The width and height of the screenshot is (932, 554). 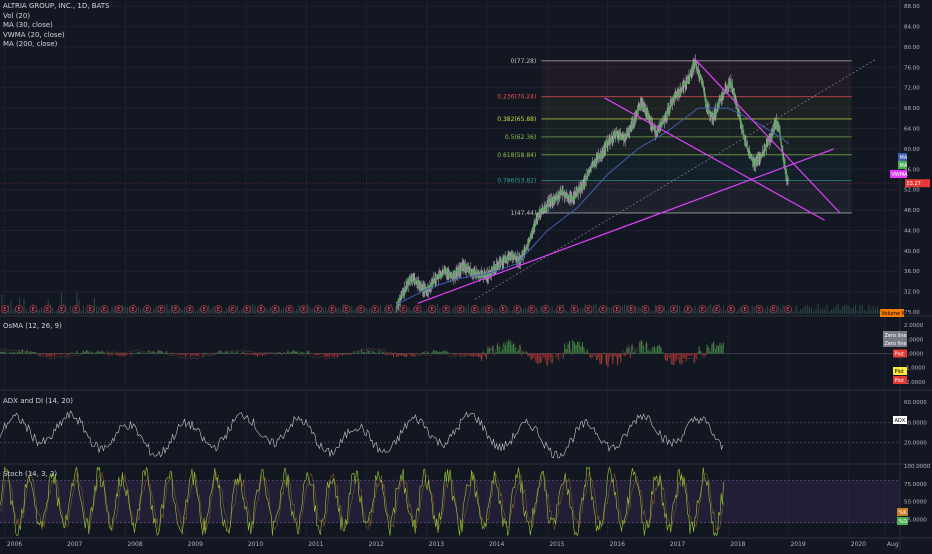 I want to click on y-tick-label: 40.00, so click(x=912, y=252).